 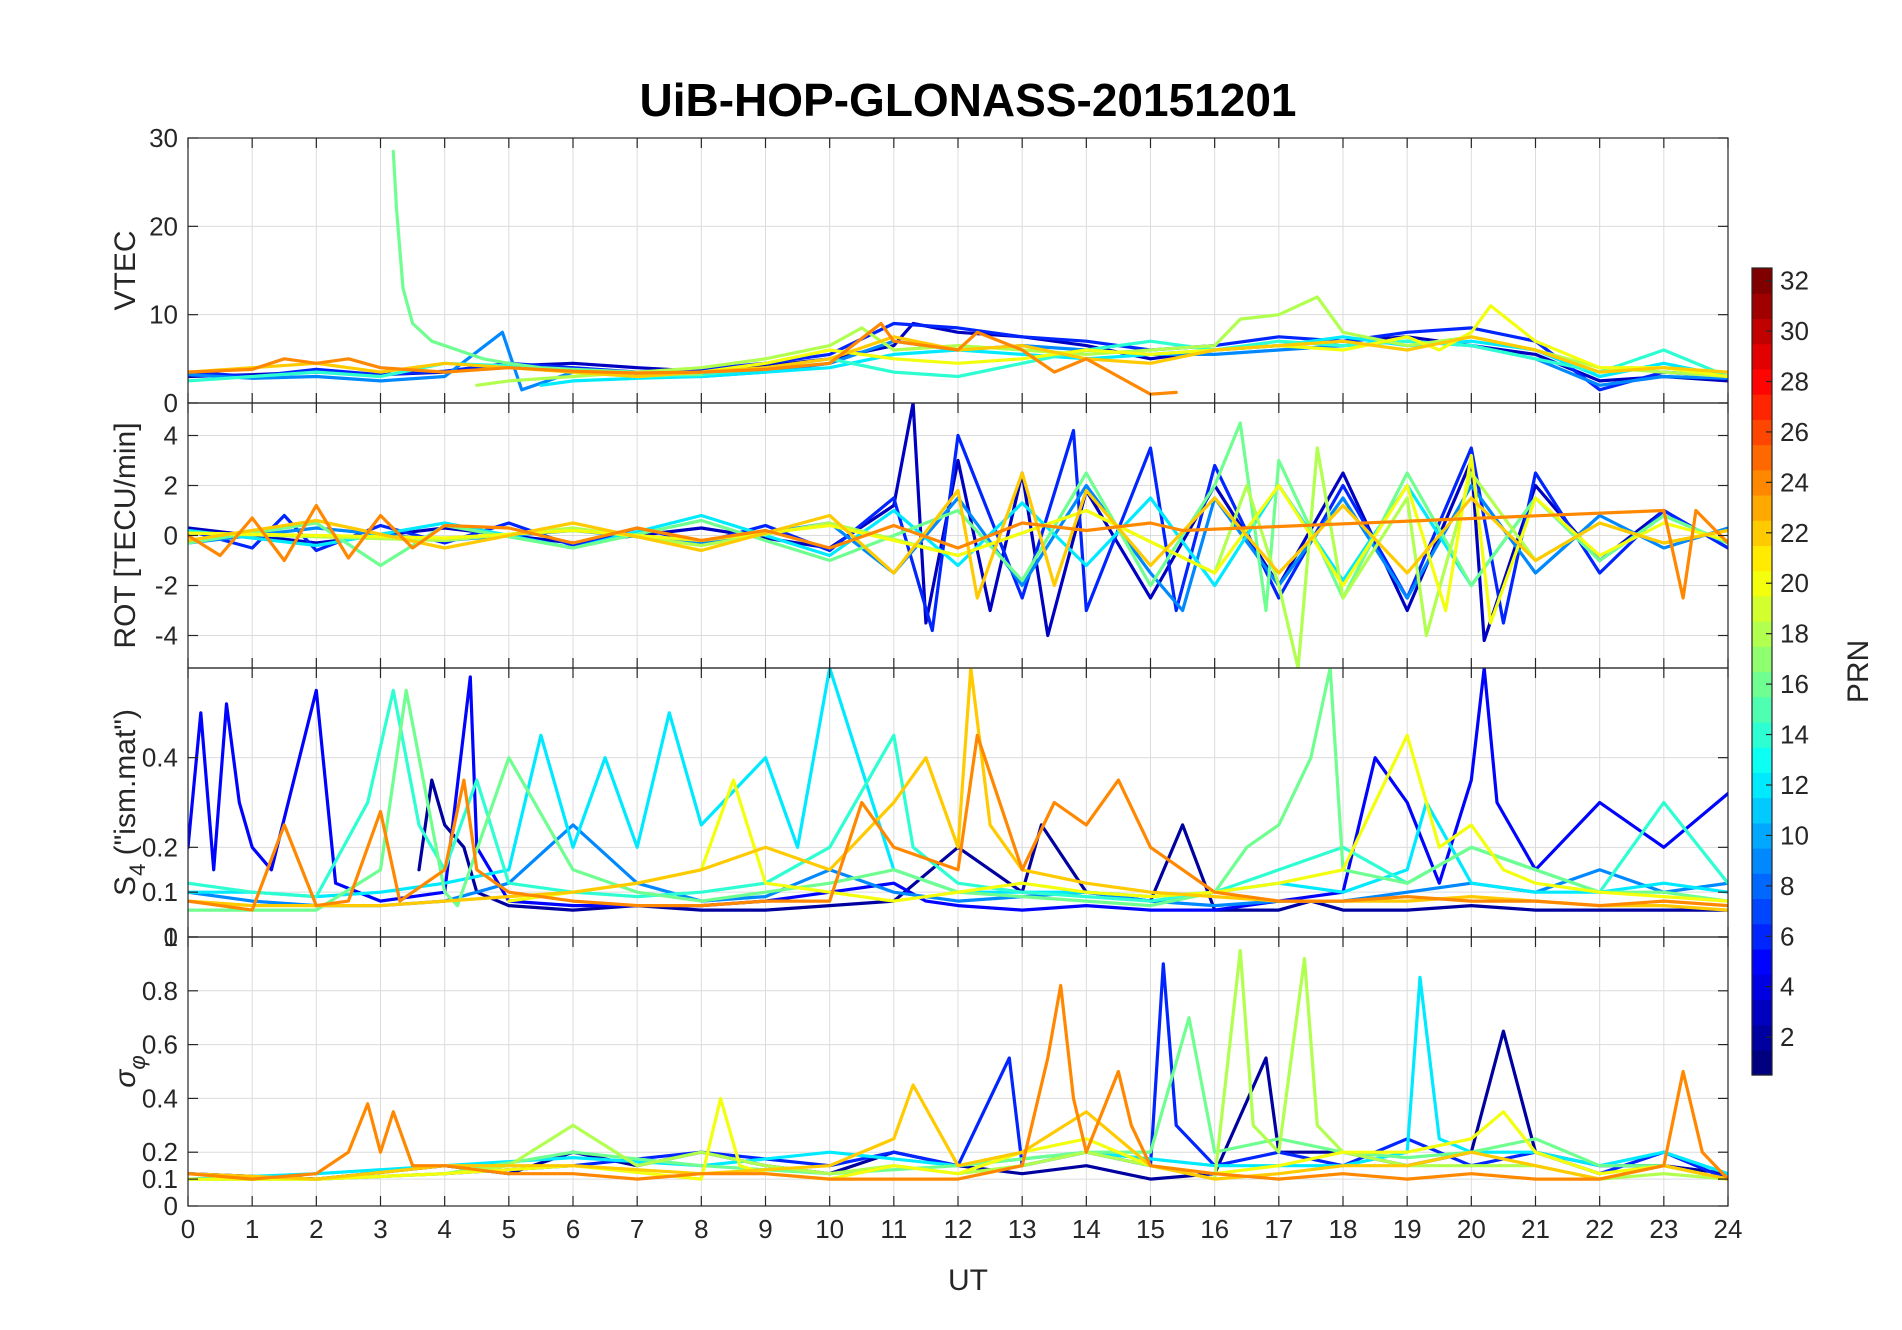 What do you see at coordinates (1794, 331) in the screenshot?
I see `colorbar-tick-label: 30` at bounding box center [1794, 331].